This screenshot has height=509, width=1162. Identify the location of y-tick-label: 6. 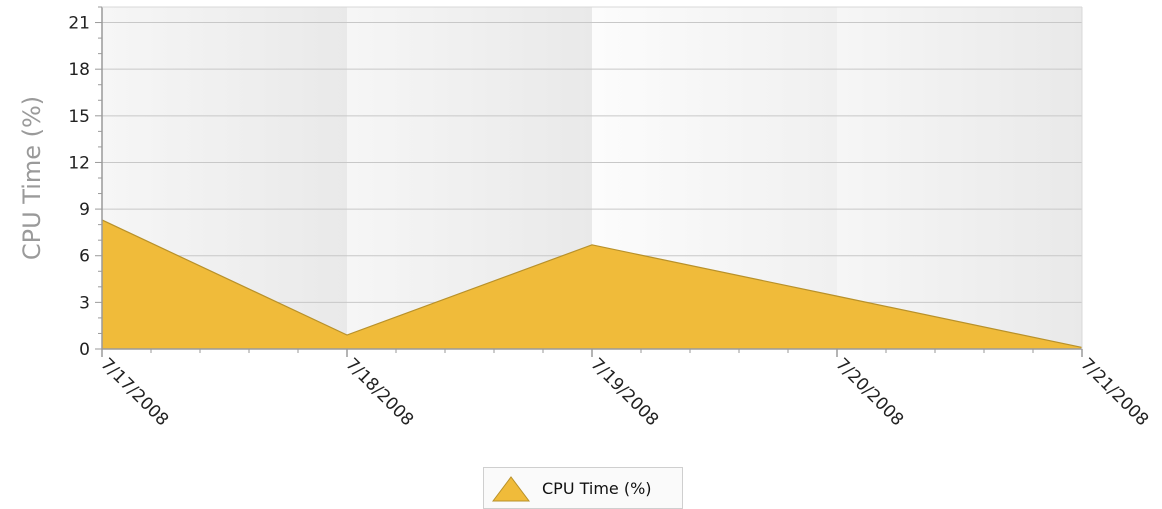
(84, 257).